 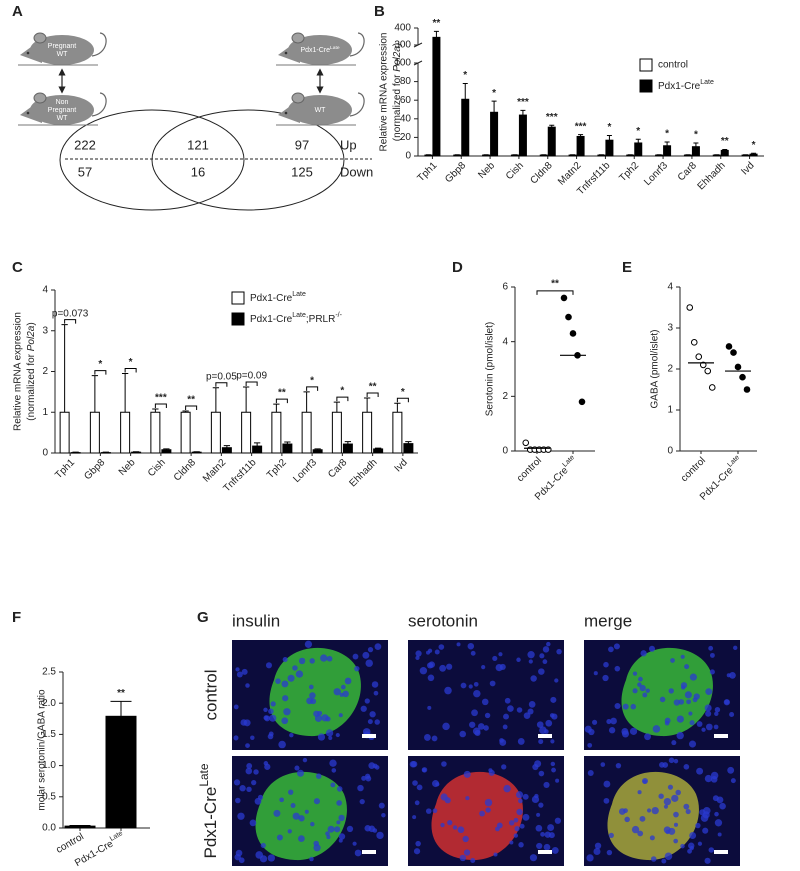 What do you see at coordinates (402, 45) in the screenshot?
I see `y-tick-label: 300` at bounding box center [402, 45].